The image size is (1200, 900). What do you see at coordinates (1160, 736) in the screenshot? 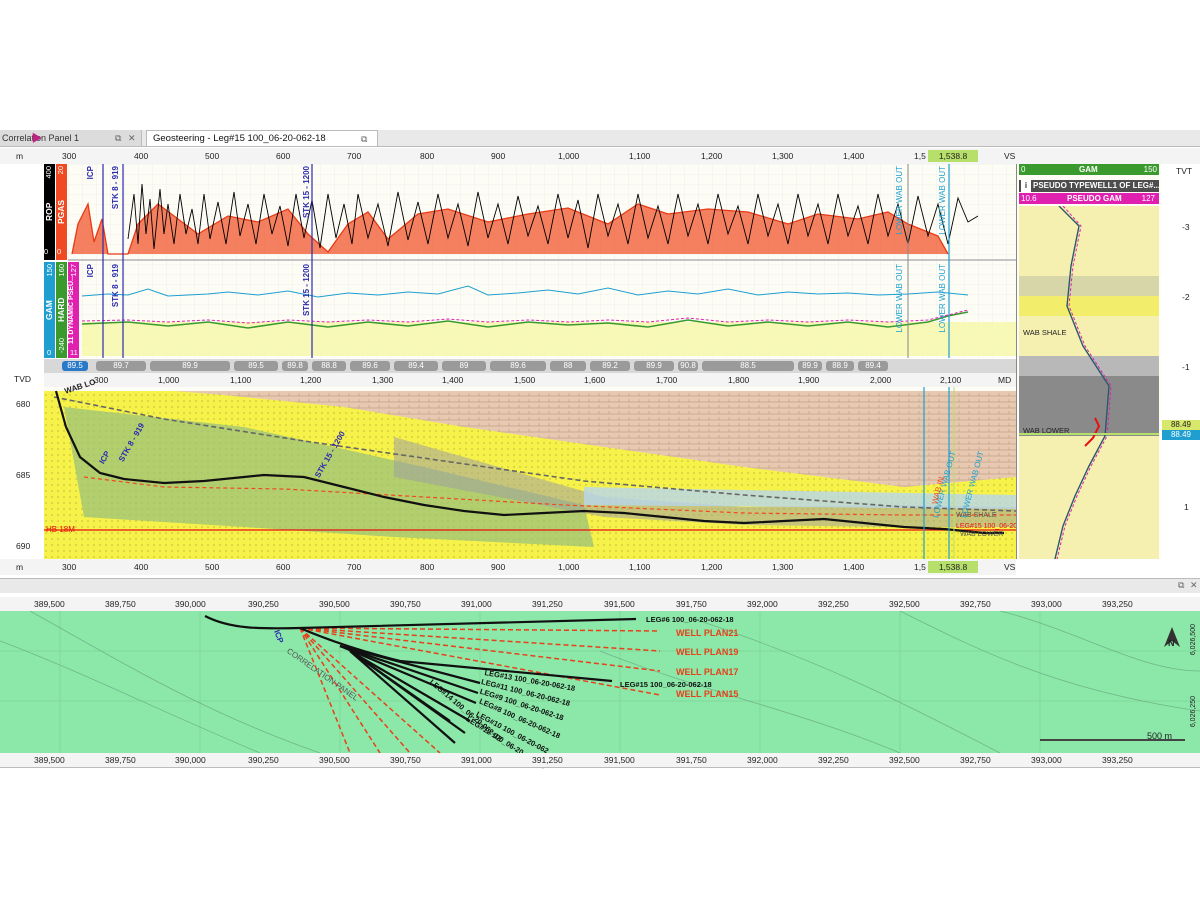
I see `map-scale-label: 500 m` at bounding box center [1160, 736].